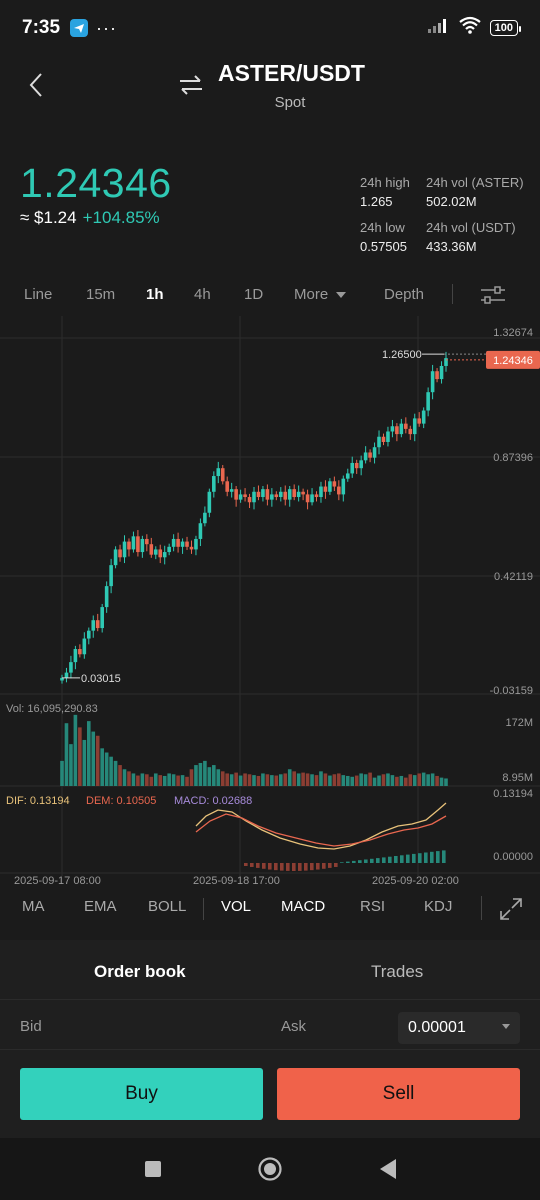 This screenshot has width=540, height=1200. What do you see at coordinates (437, 1027) in the screenshot?
I see `precision-value: 0.00001` at bounding box center [437, 1027].